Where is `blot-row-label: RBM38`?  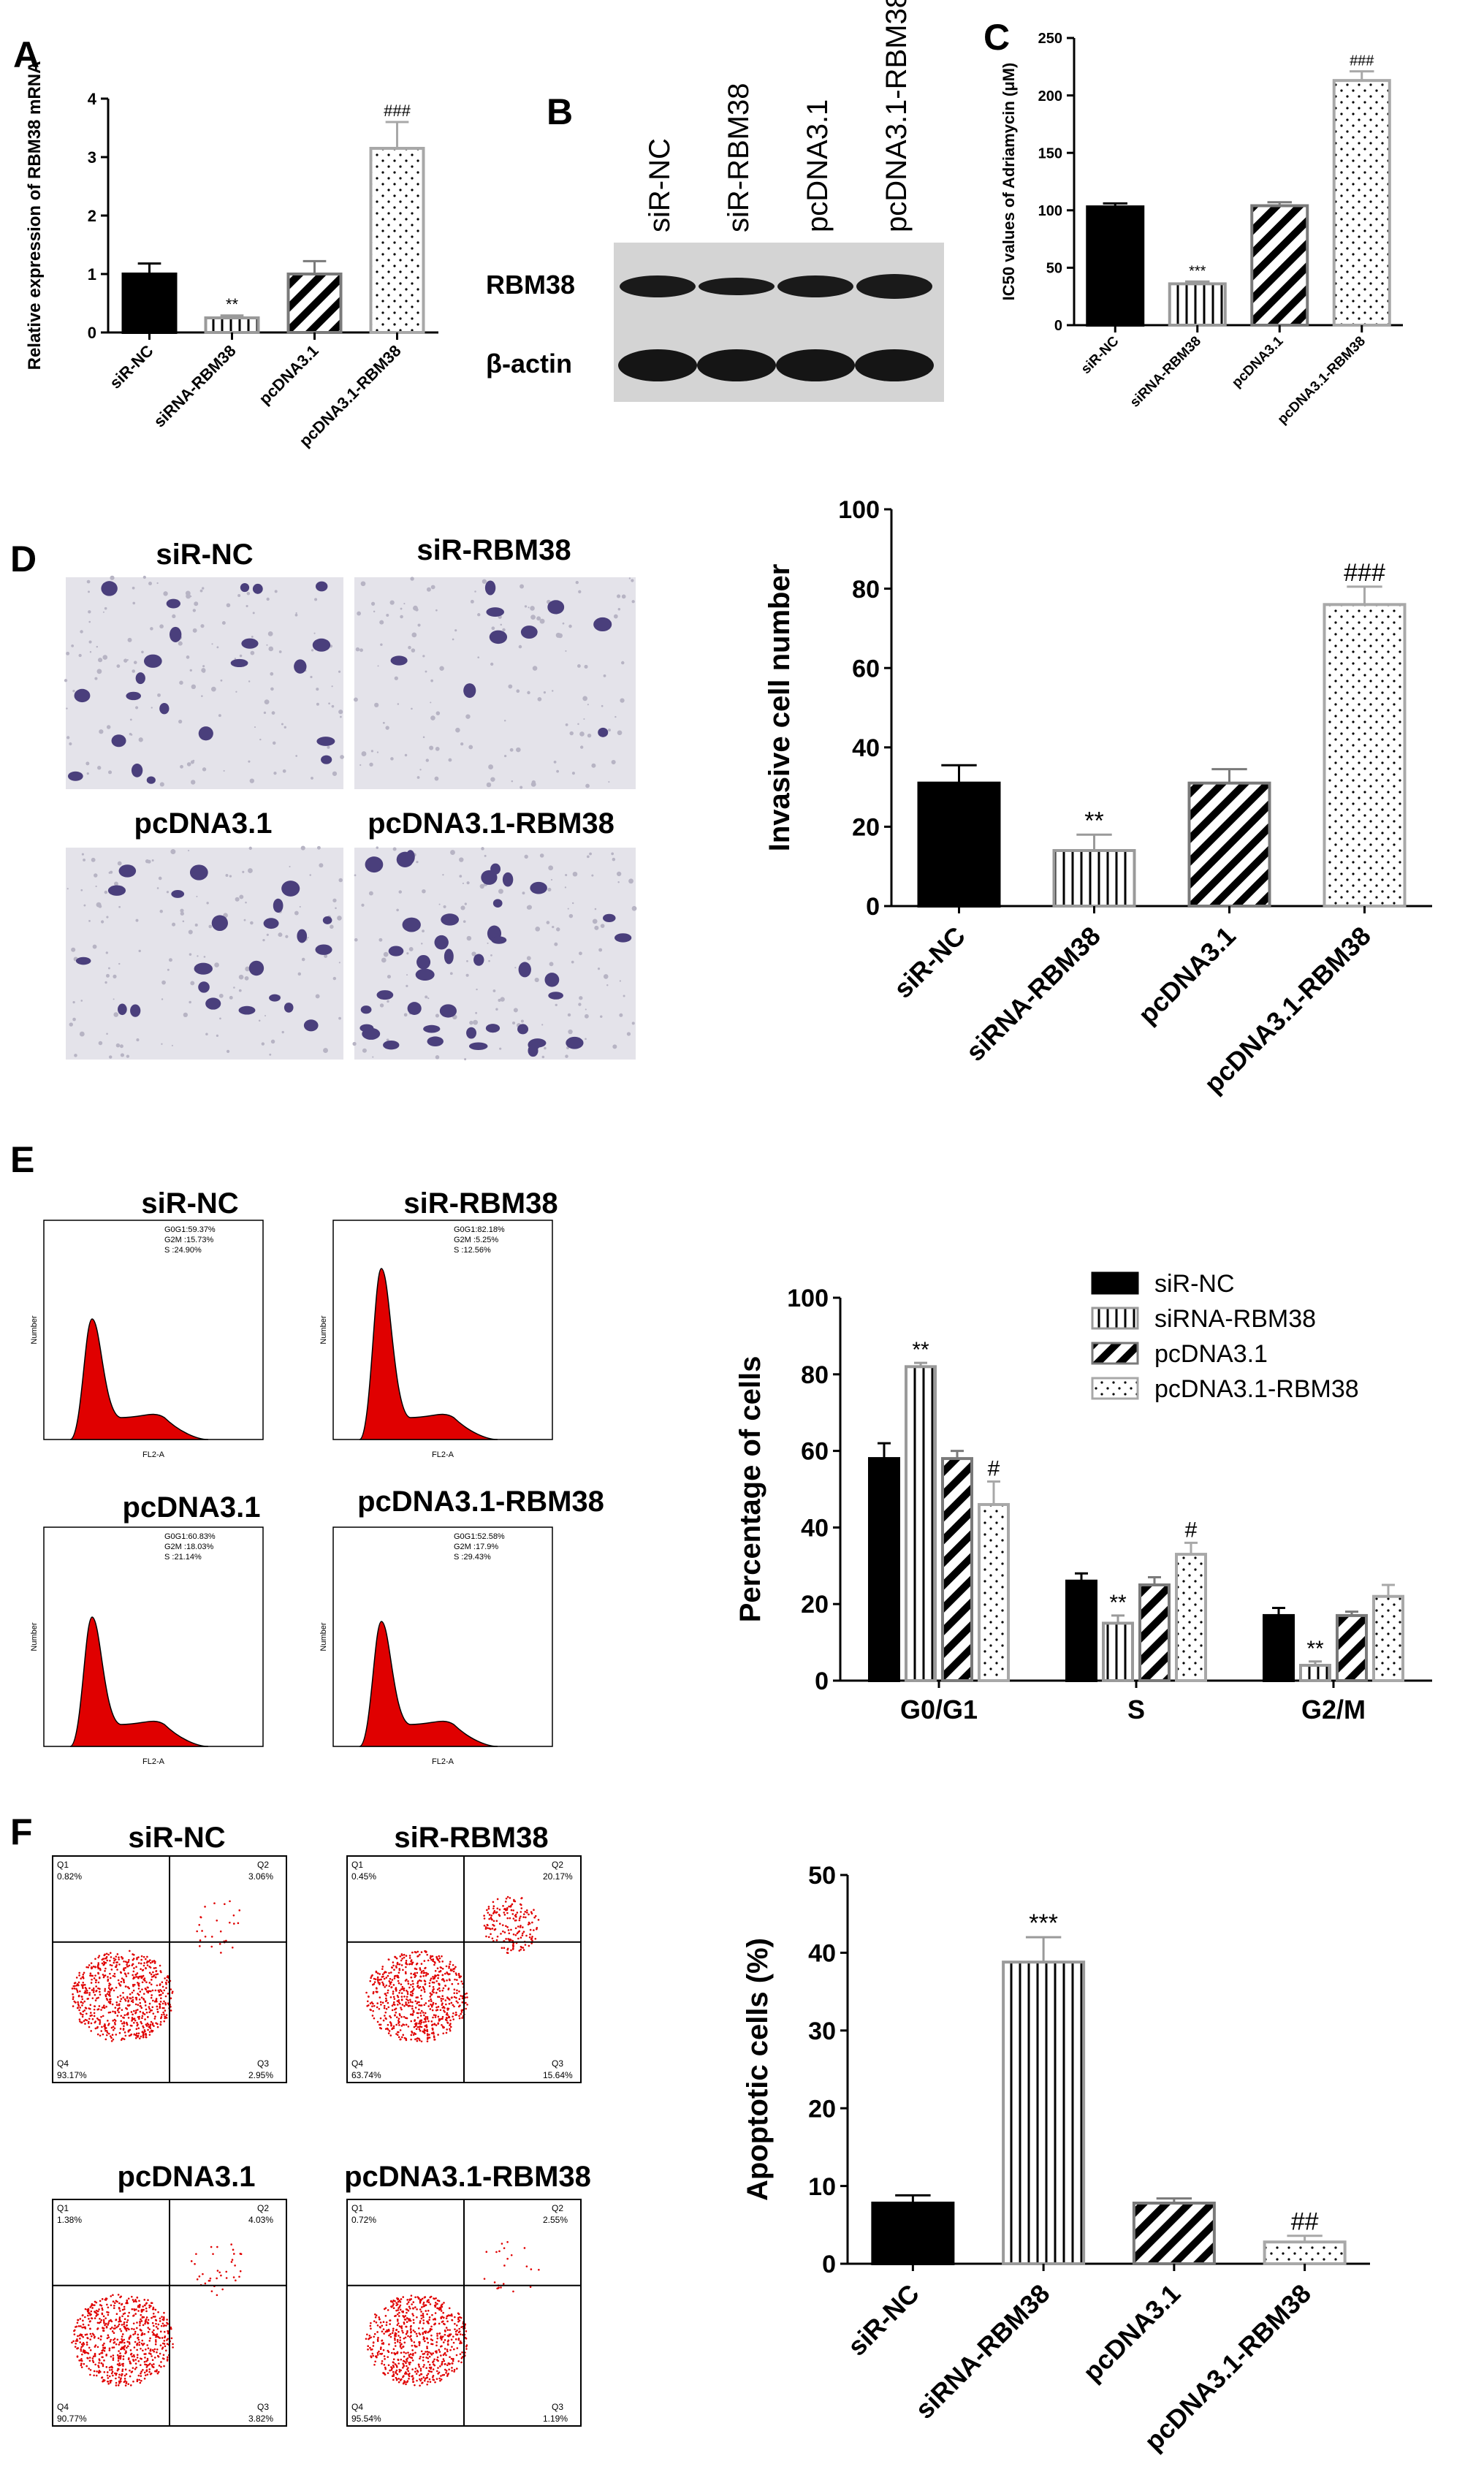 blot-row-label: RBM38 is located at coordinates (530, 285).